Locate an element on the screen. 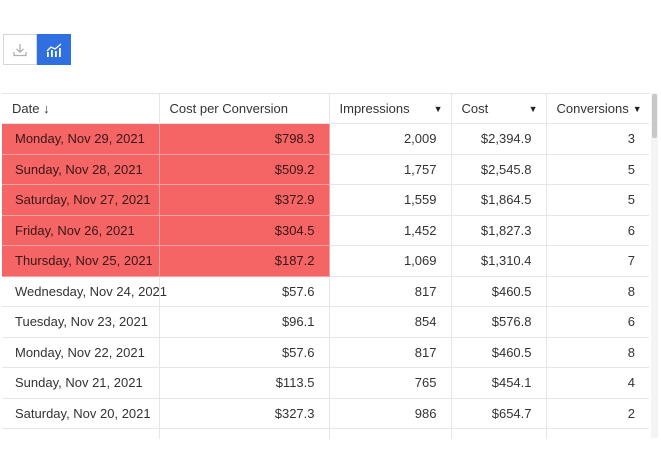  cell-conversions: 3 is located at coordinates (597, 139).